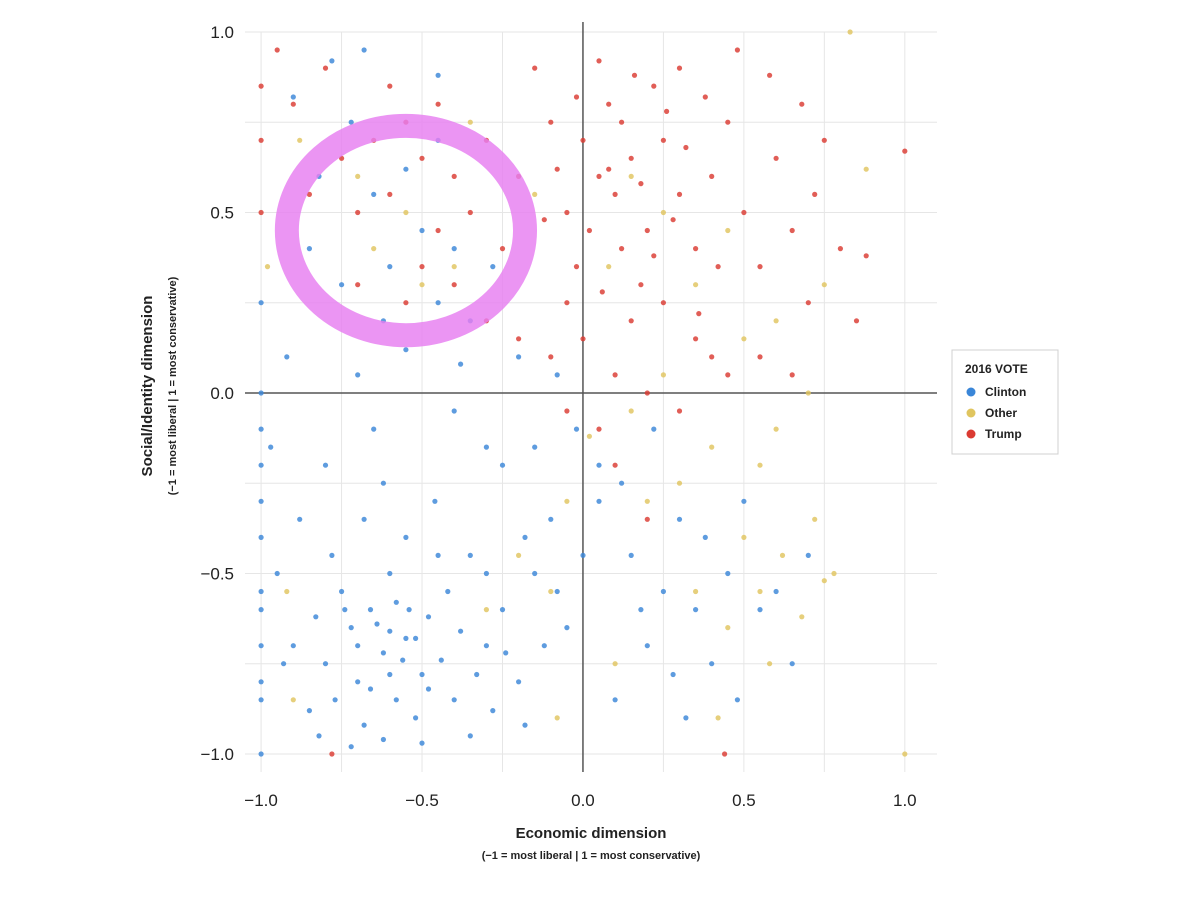  I want to click on x-tick-label: 1.0, so click(905, 800).